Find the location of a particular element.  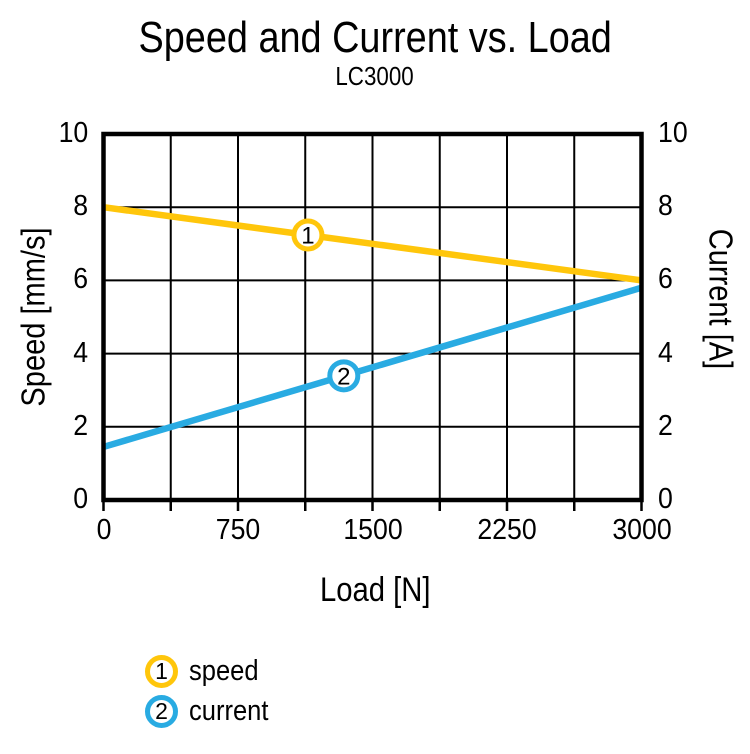

chart-subtitle-text: LC3000 is located at coordinates (375, 76).